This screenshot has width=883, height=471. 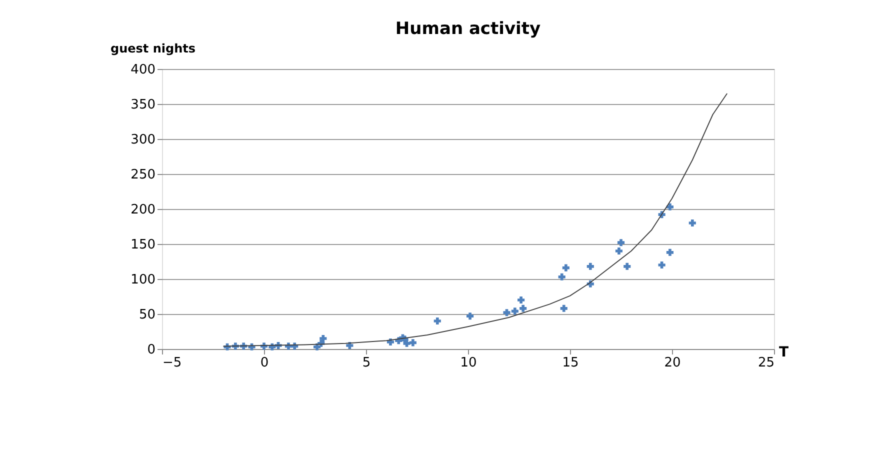 What do you see at coordinates (672, 363) in the screenshot?
I see `x-tick-label: 20` at bounding box center [672, 363].